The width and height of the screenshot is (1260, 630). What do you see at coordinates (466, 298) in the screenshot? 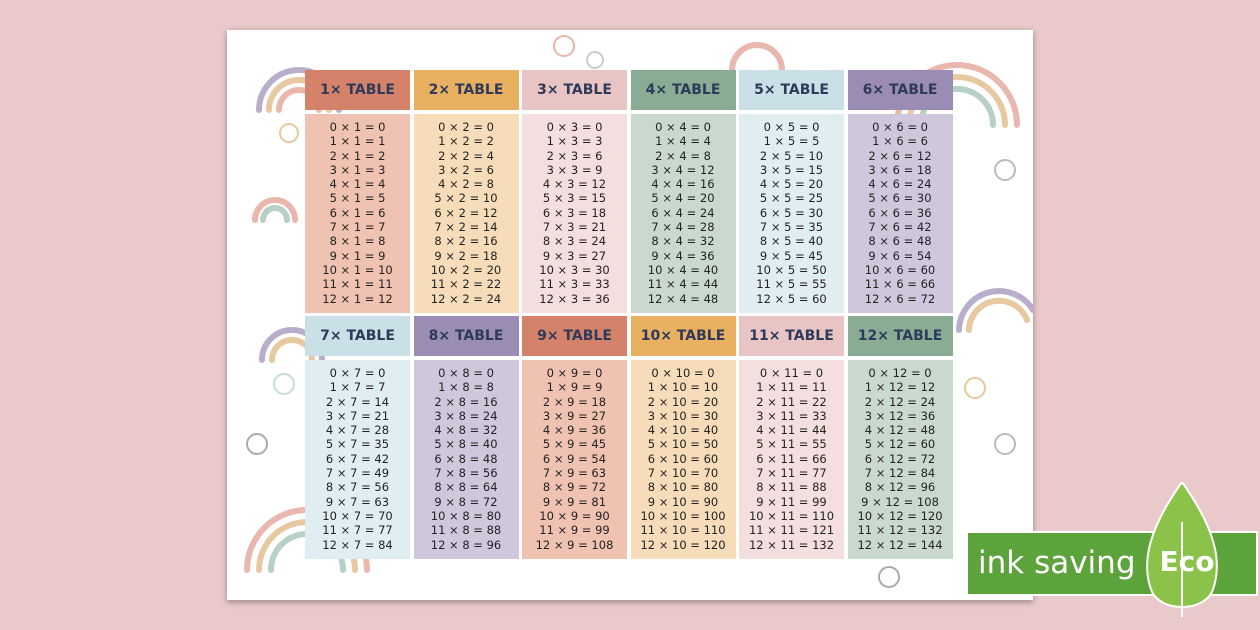
I see `table-row: 12 × 2 = 24` at bounding box center [466, 298].